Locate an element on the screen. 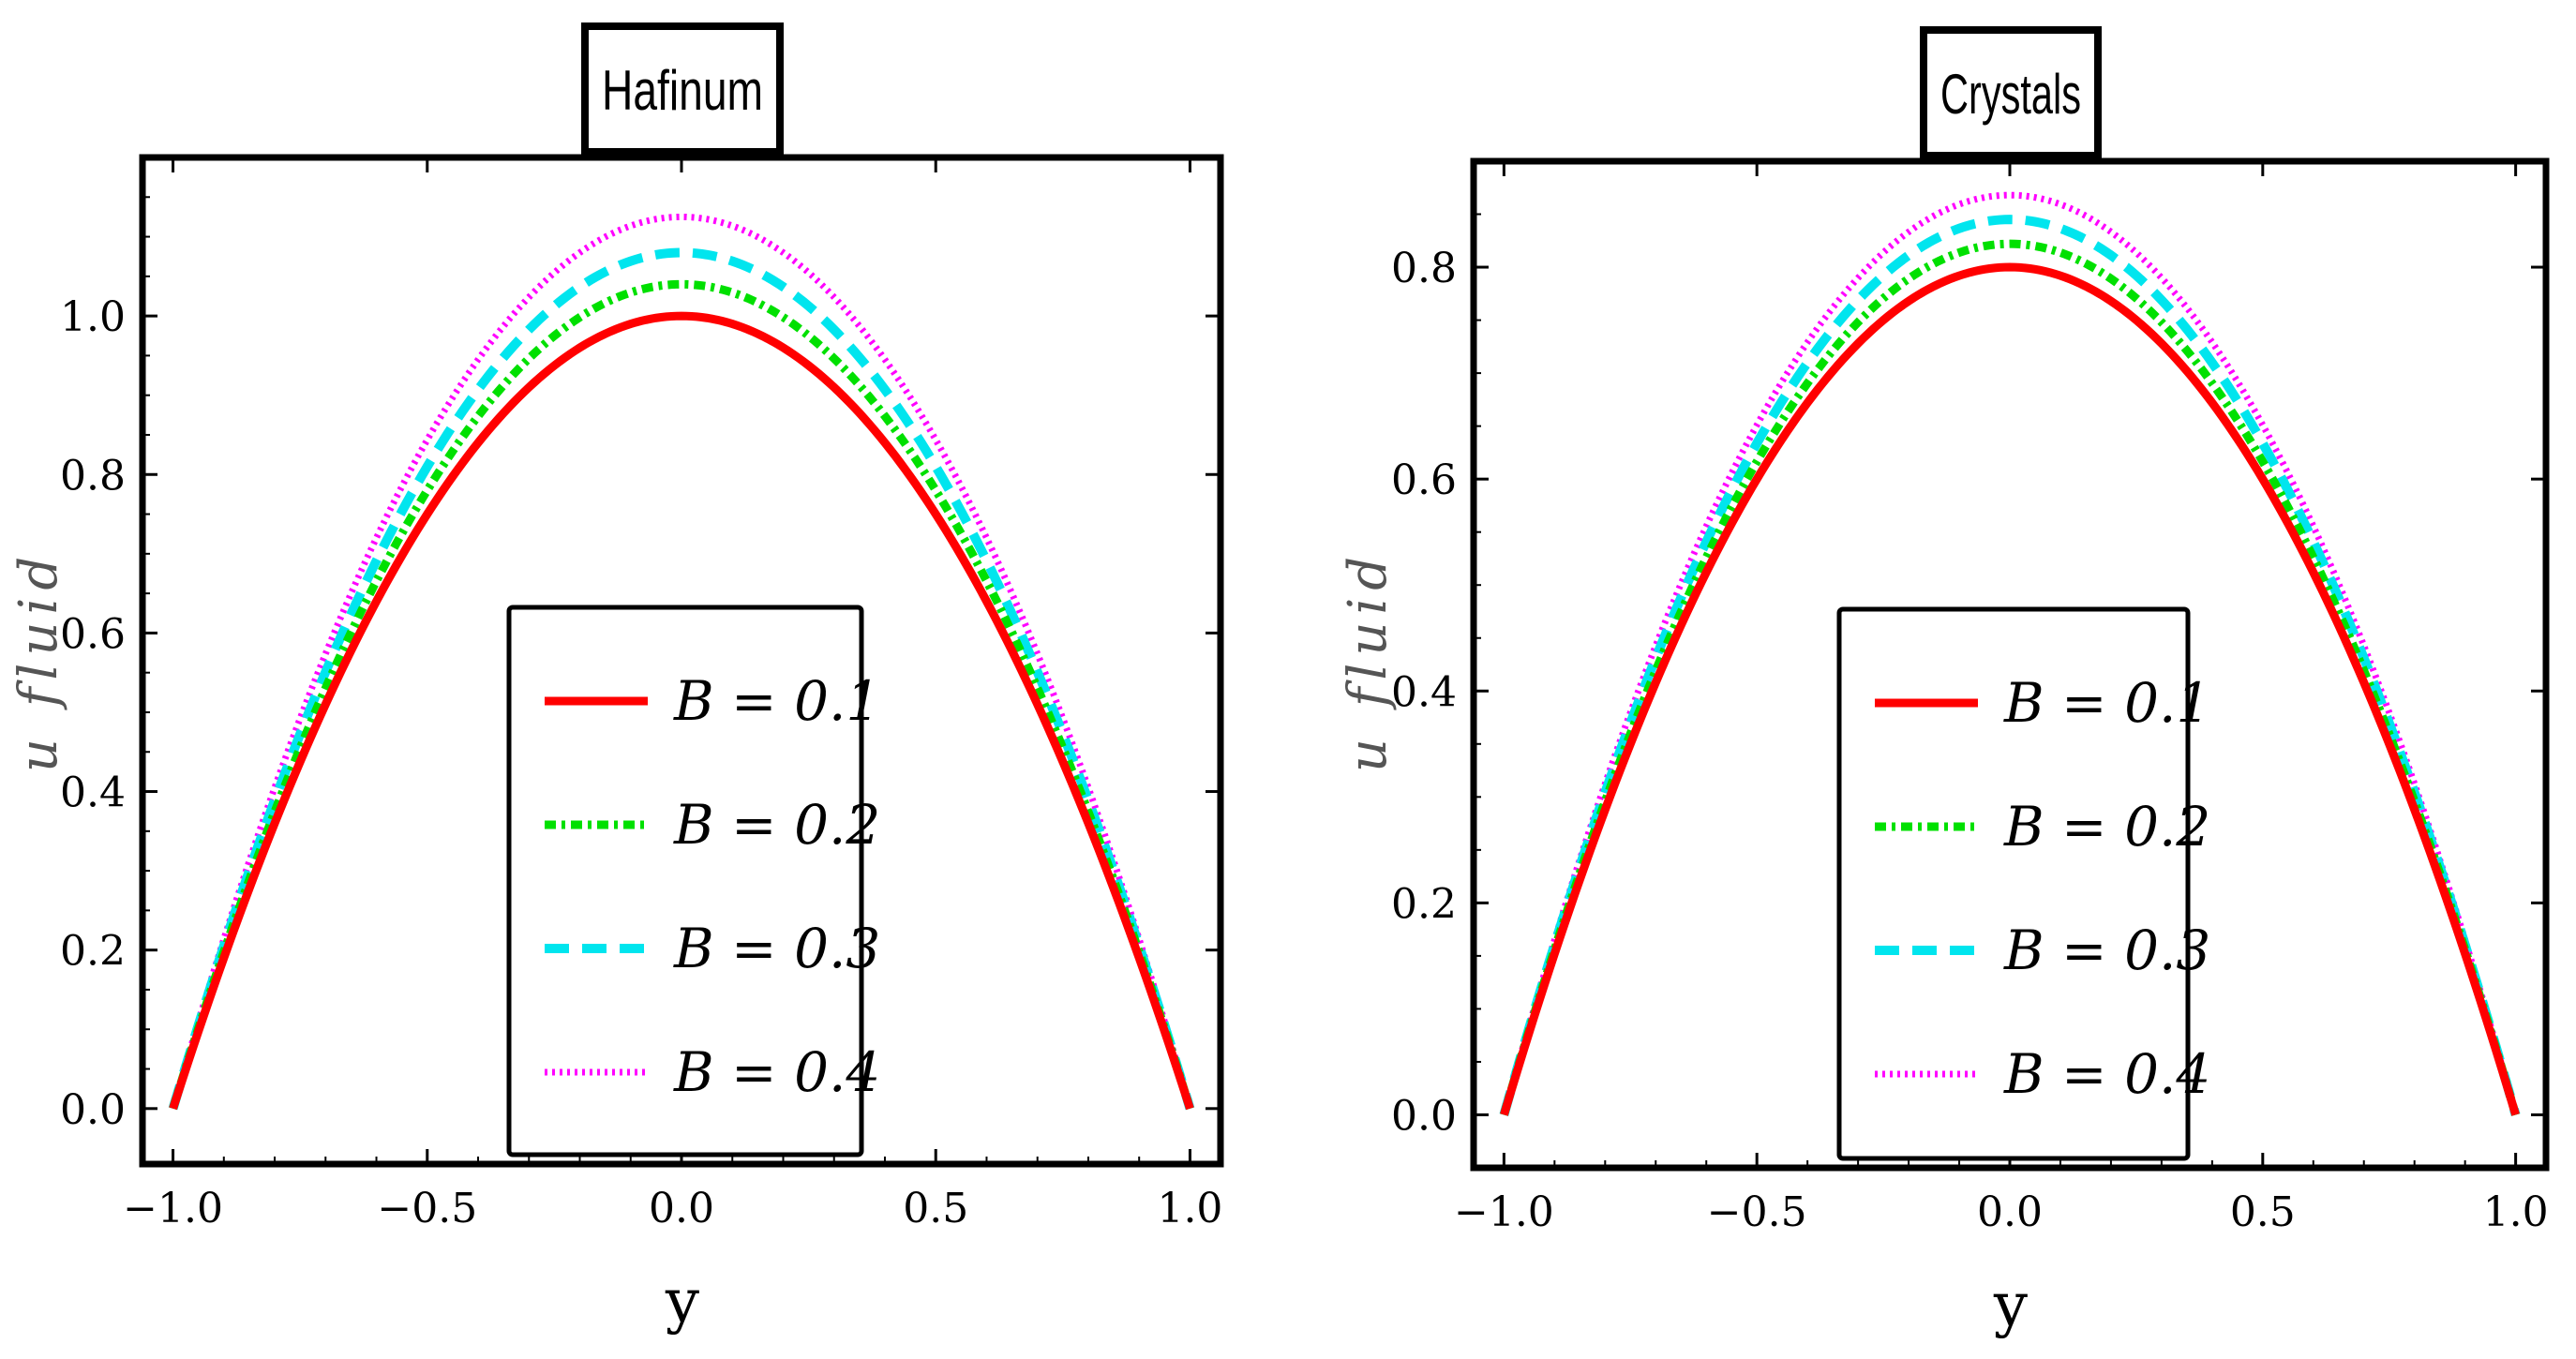  chart-title: Hafinum is located at coordinates (683, 90).